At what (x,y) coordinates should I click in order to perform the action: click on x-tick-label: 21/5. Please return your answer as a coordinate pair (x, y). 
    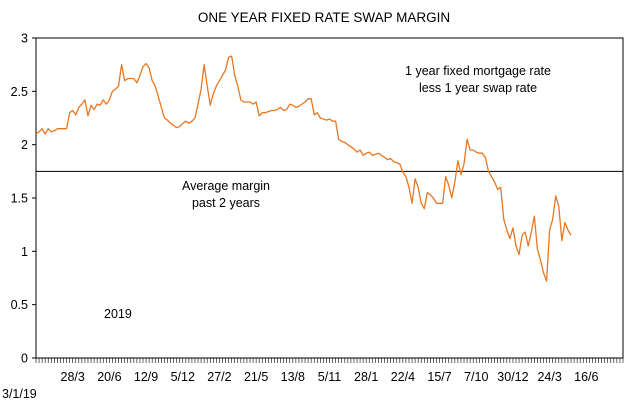
    Looking at the image, I should click on (256, 377).